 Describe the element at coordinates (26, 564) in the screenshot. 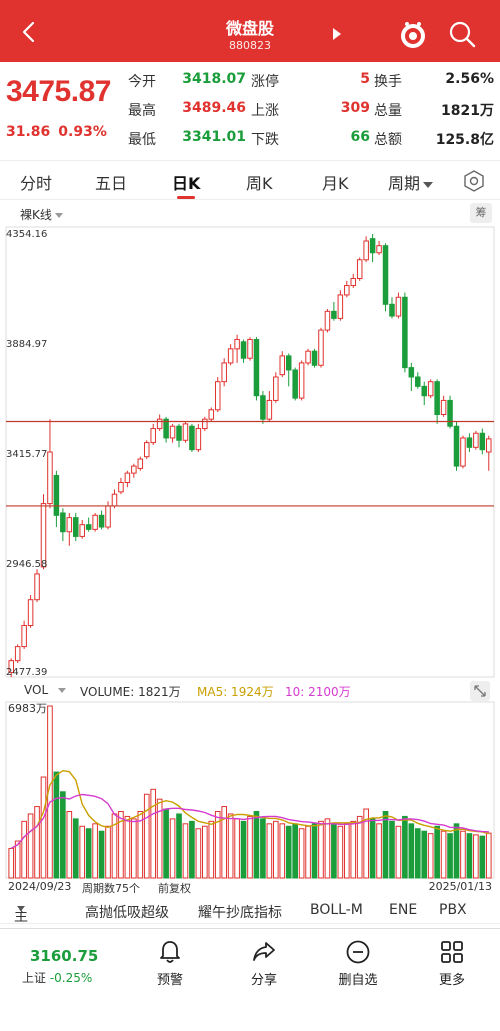

I see `y-axis-tick-label: 2946.58` at that location.